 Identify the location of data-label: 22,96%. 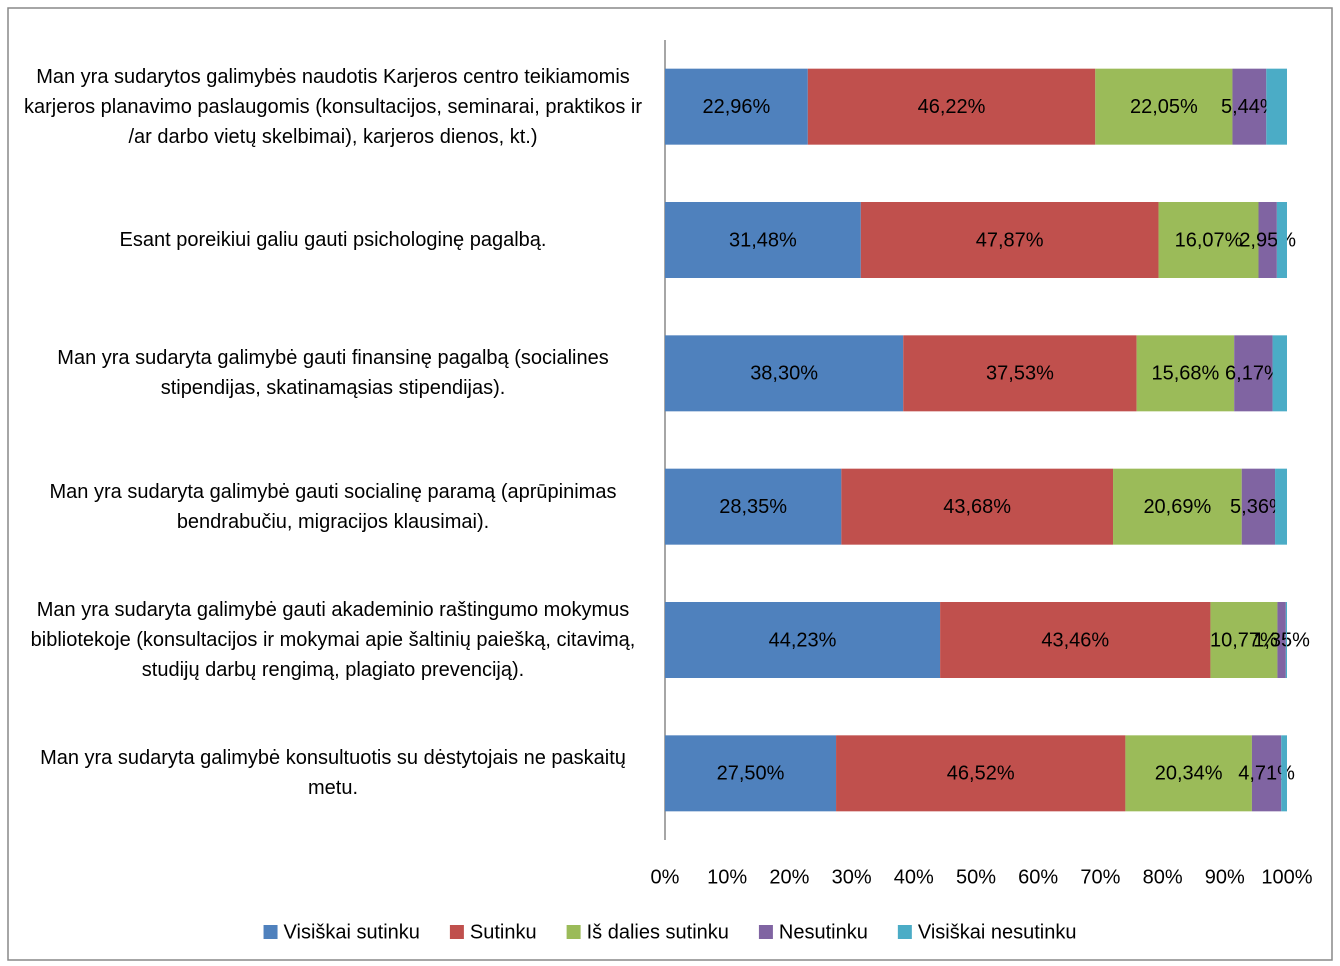
(736, 107).